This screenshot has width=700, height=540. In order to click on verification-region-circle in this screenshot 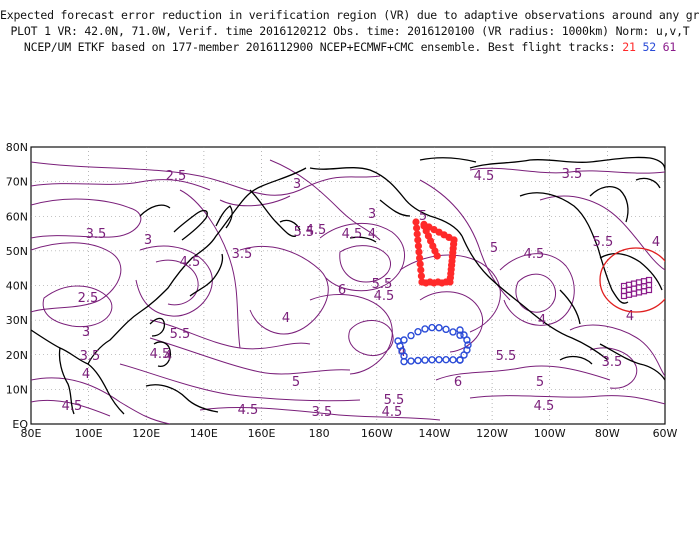, I will do `click(632, 280)`.